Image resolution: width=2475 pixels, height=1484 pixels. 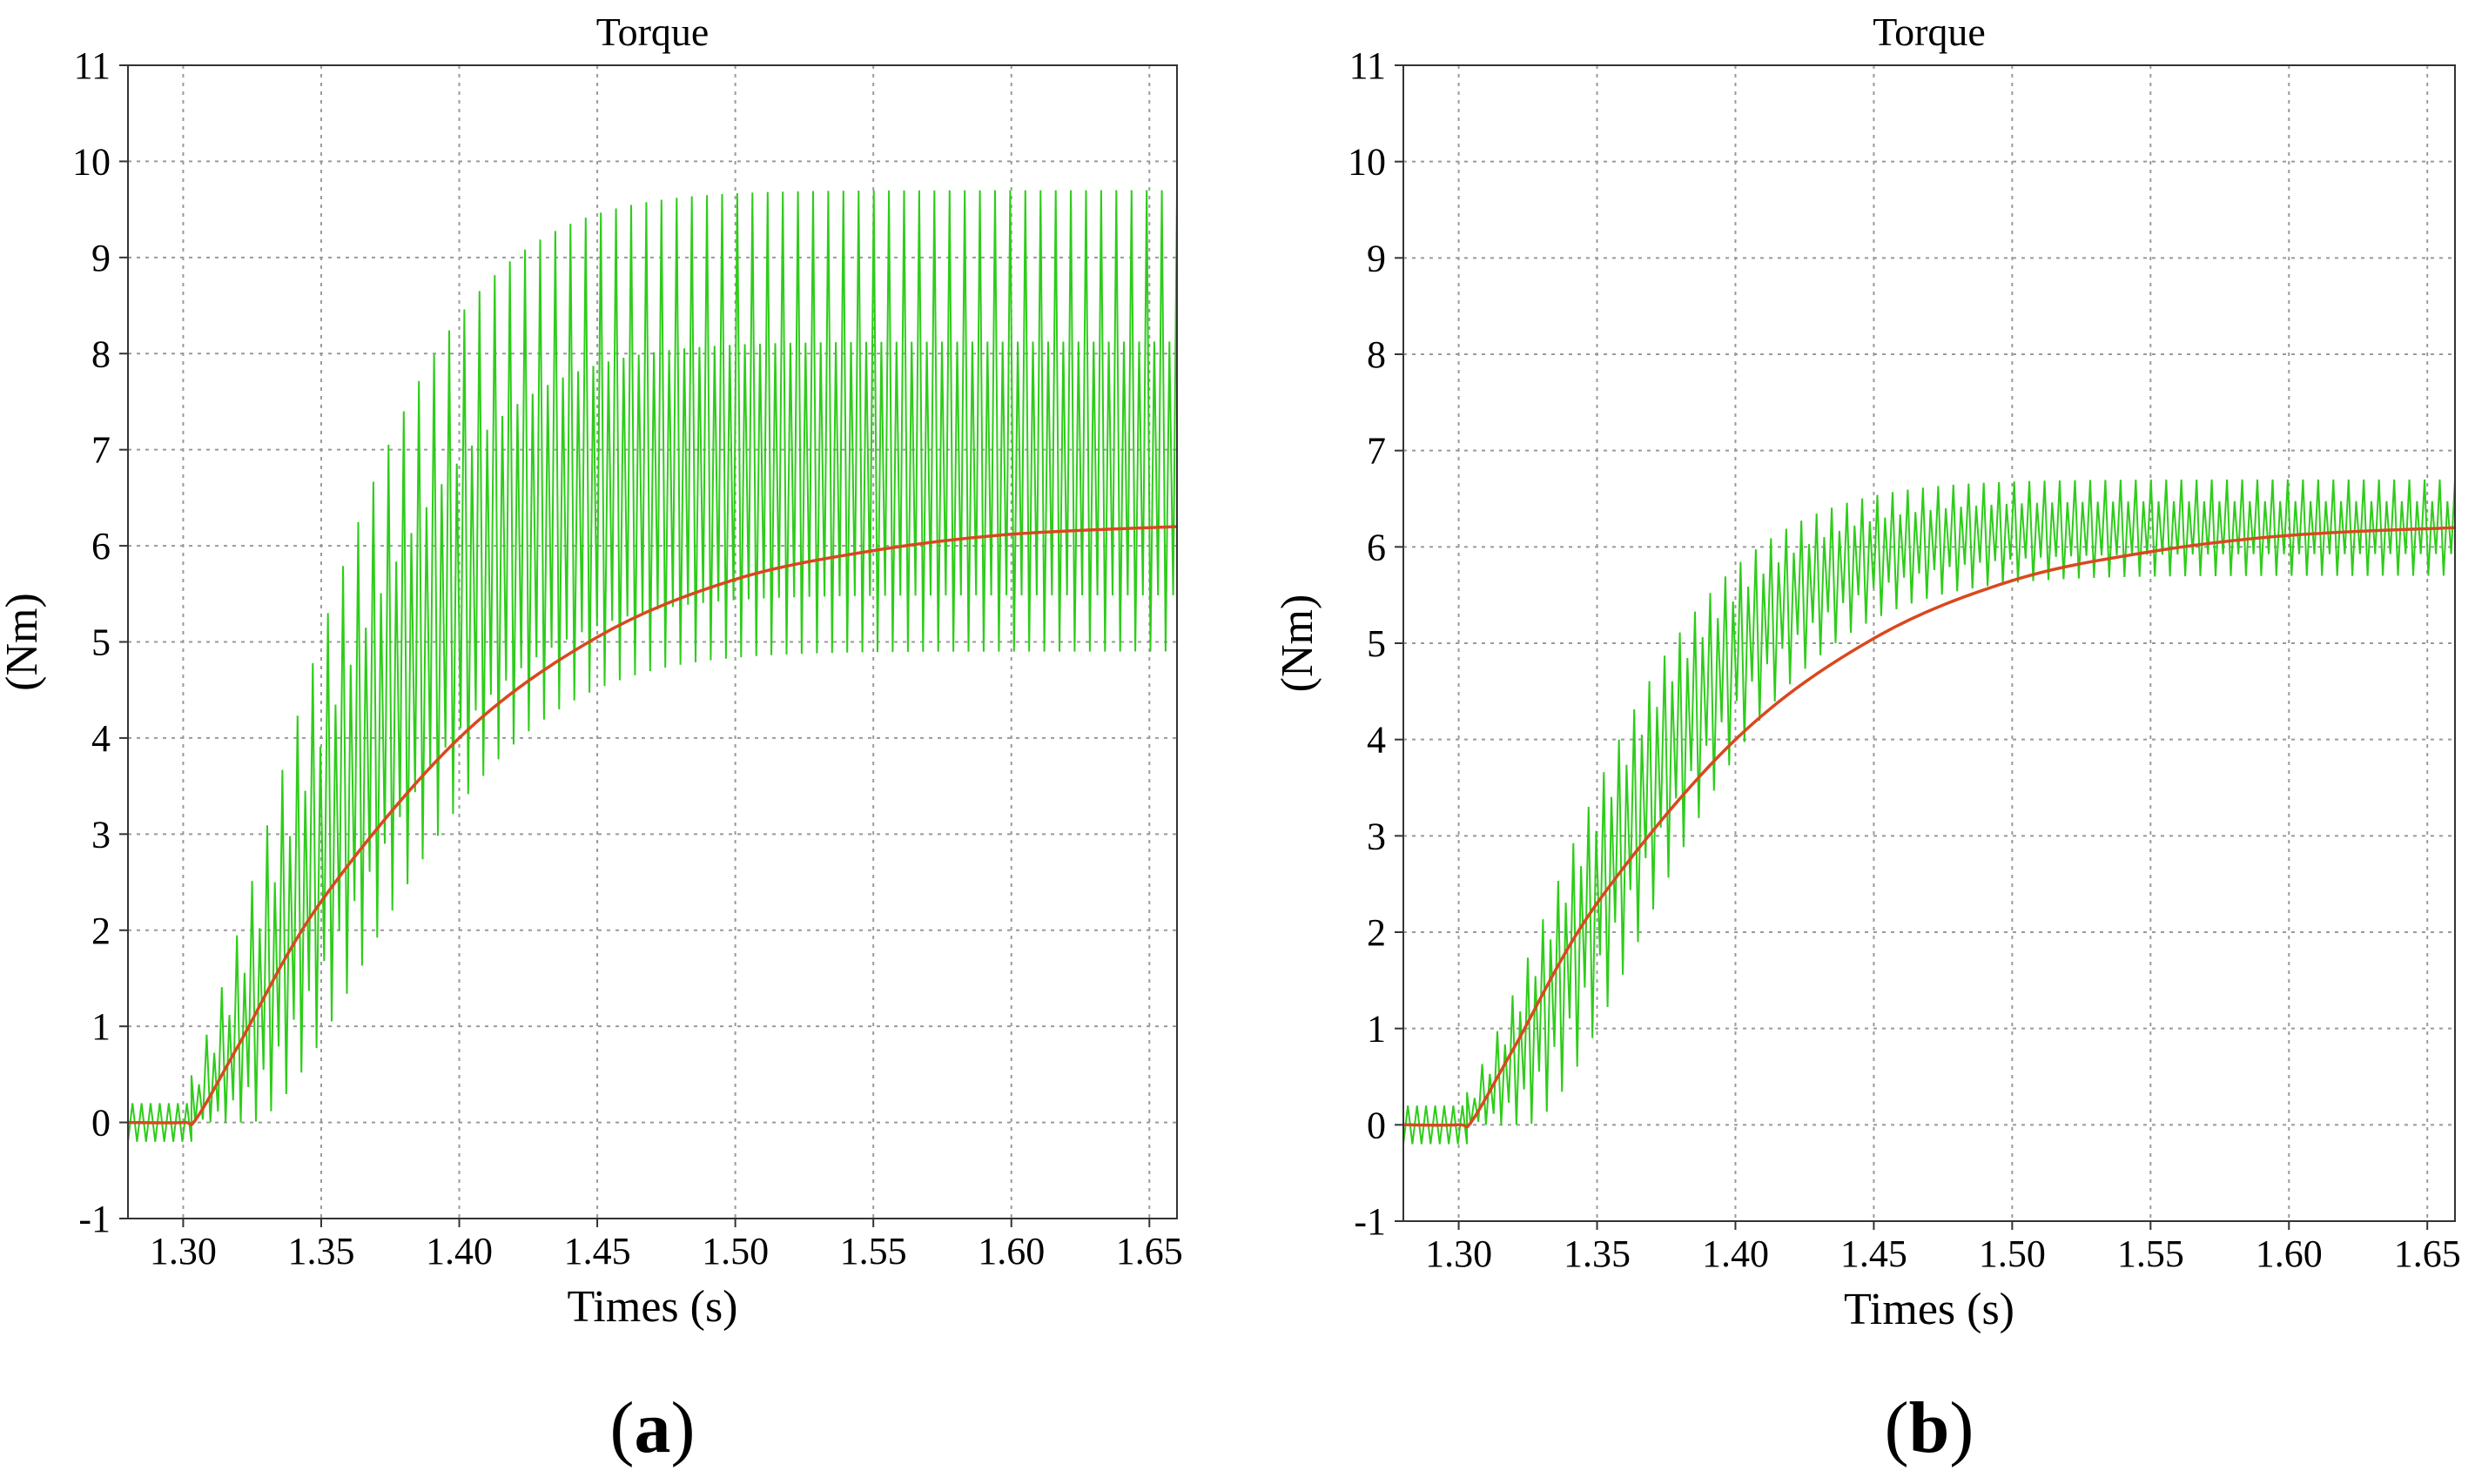 I want to click on panel-label: (a), so click(x=653, y=1427).